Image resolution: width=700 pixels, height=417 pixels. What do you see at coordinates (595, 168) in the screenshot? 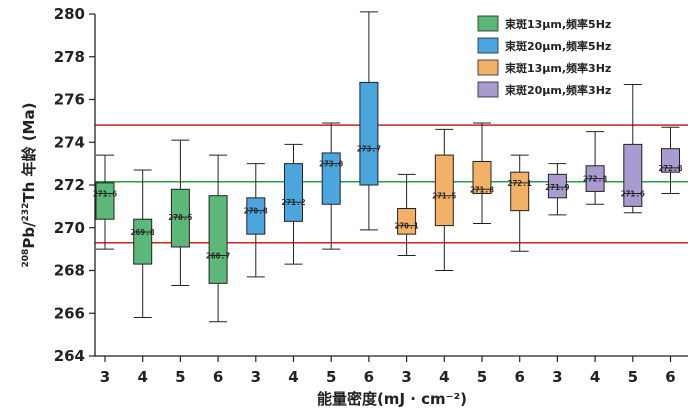
I see `box-group: 272.3` at bounding box center [595, 168].